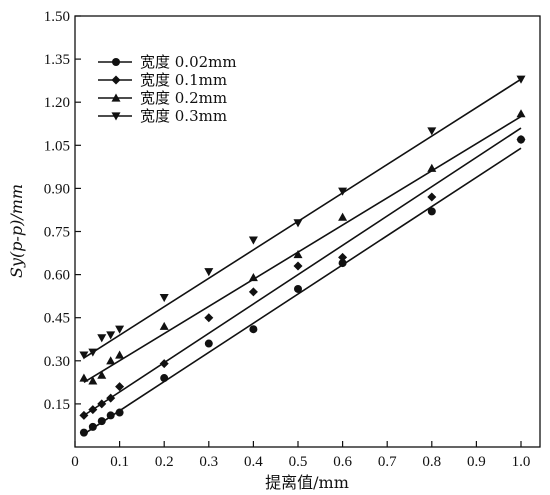 The height and width of the screenshot is (495, 550). What do you see at coordinates (183, 98) in the screenshot?
I see `legend-label: 宽度 0.2mm` at bounding box center [183, 98].